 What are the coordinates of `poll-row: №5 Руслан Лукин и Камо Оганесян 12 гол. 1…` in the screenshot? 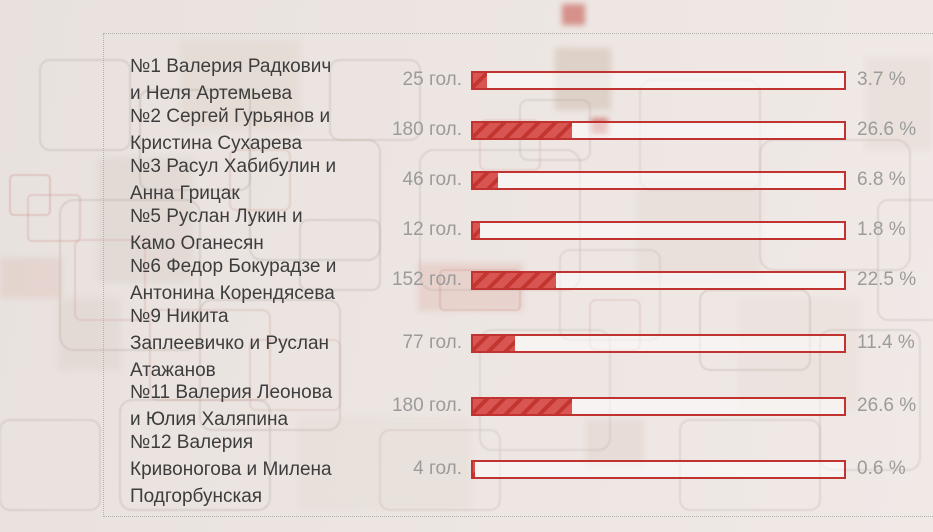 It's located at (531, 230).